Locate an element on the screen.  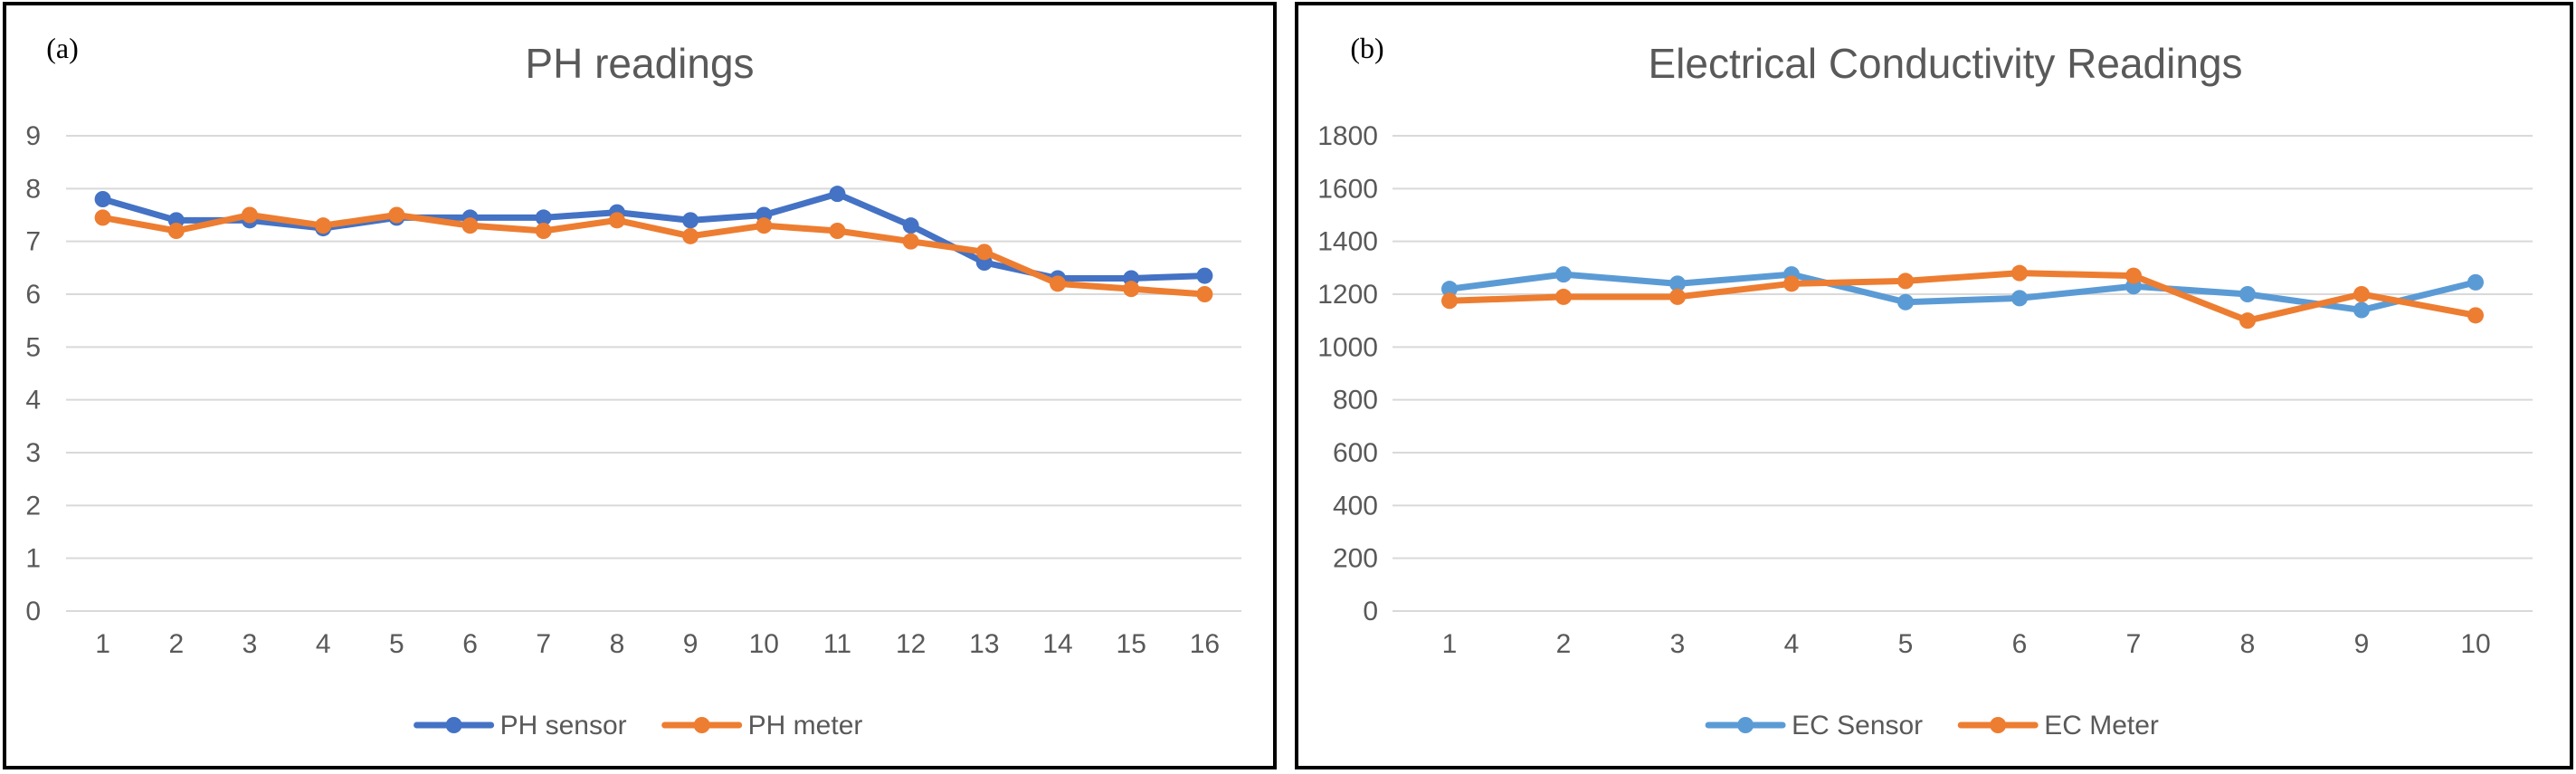
ph-x-tick-label: 13 is located at coordinates (984, 644).